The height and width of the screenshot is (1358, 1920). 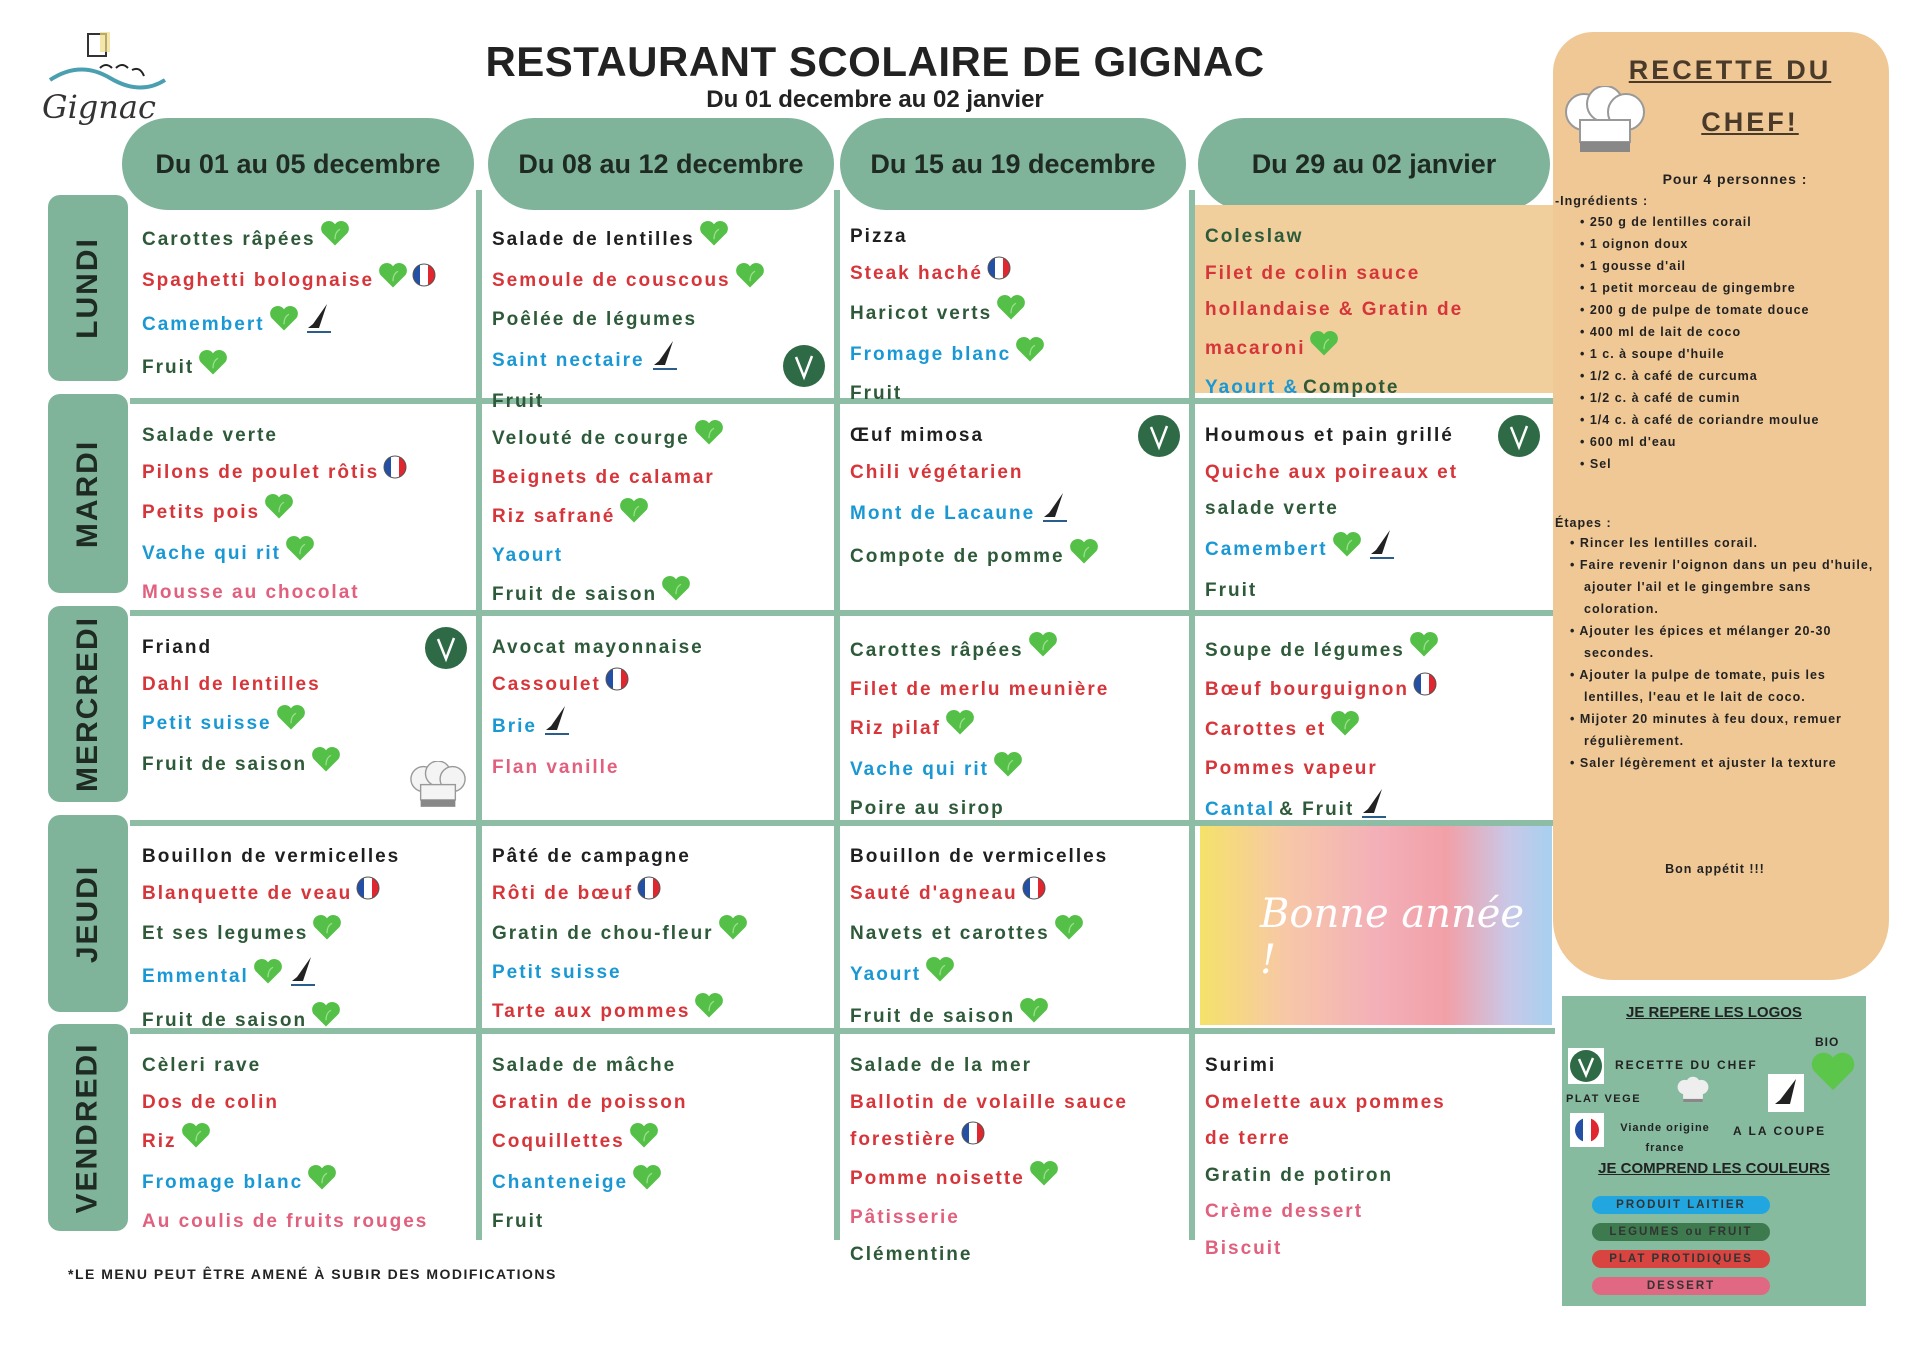 I want to click on menu-item-text: Salade de lentilles, so click(x=593, y=239).